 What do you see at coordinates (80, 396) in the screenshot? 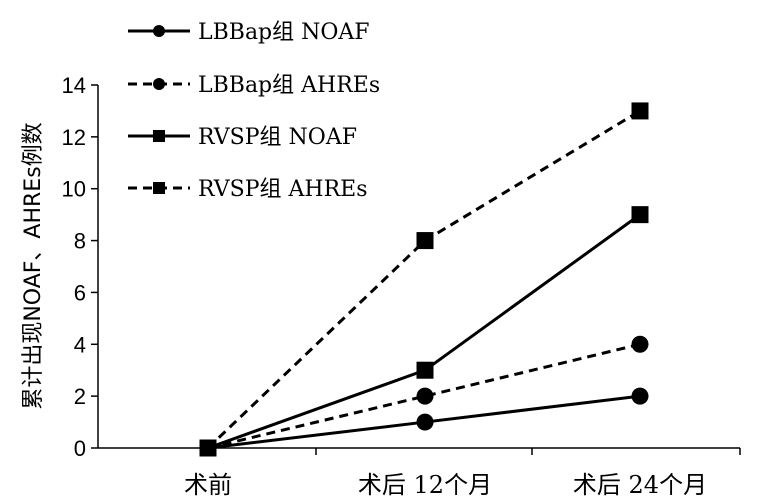
I see `y-tick-label: 2` at bounding box center [80, 396].